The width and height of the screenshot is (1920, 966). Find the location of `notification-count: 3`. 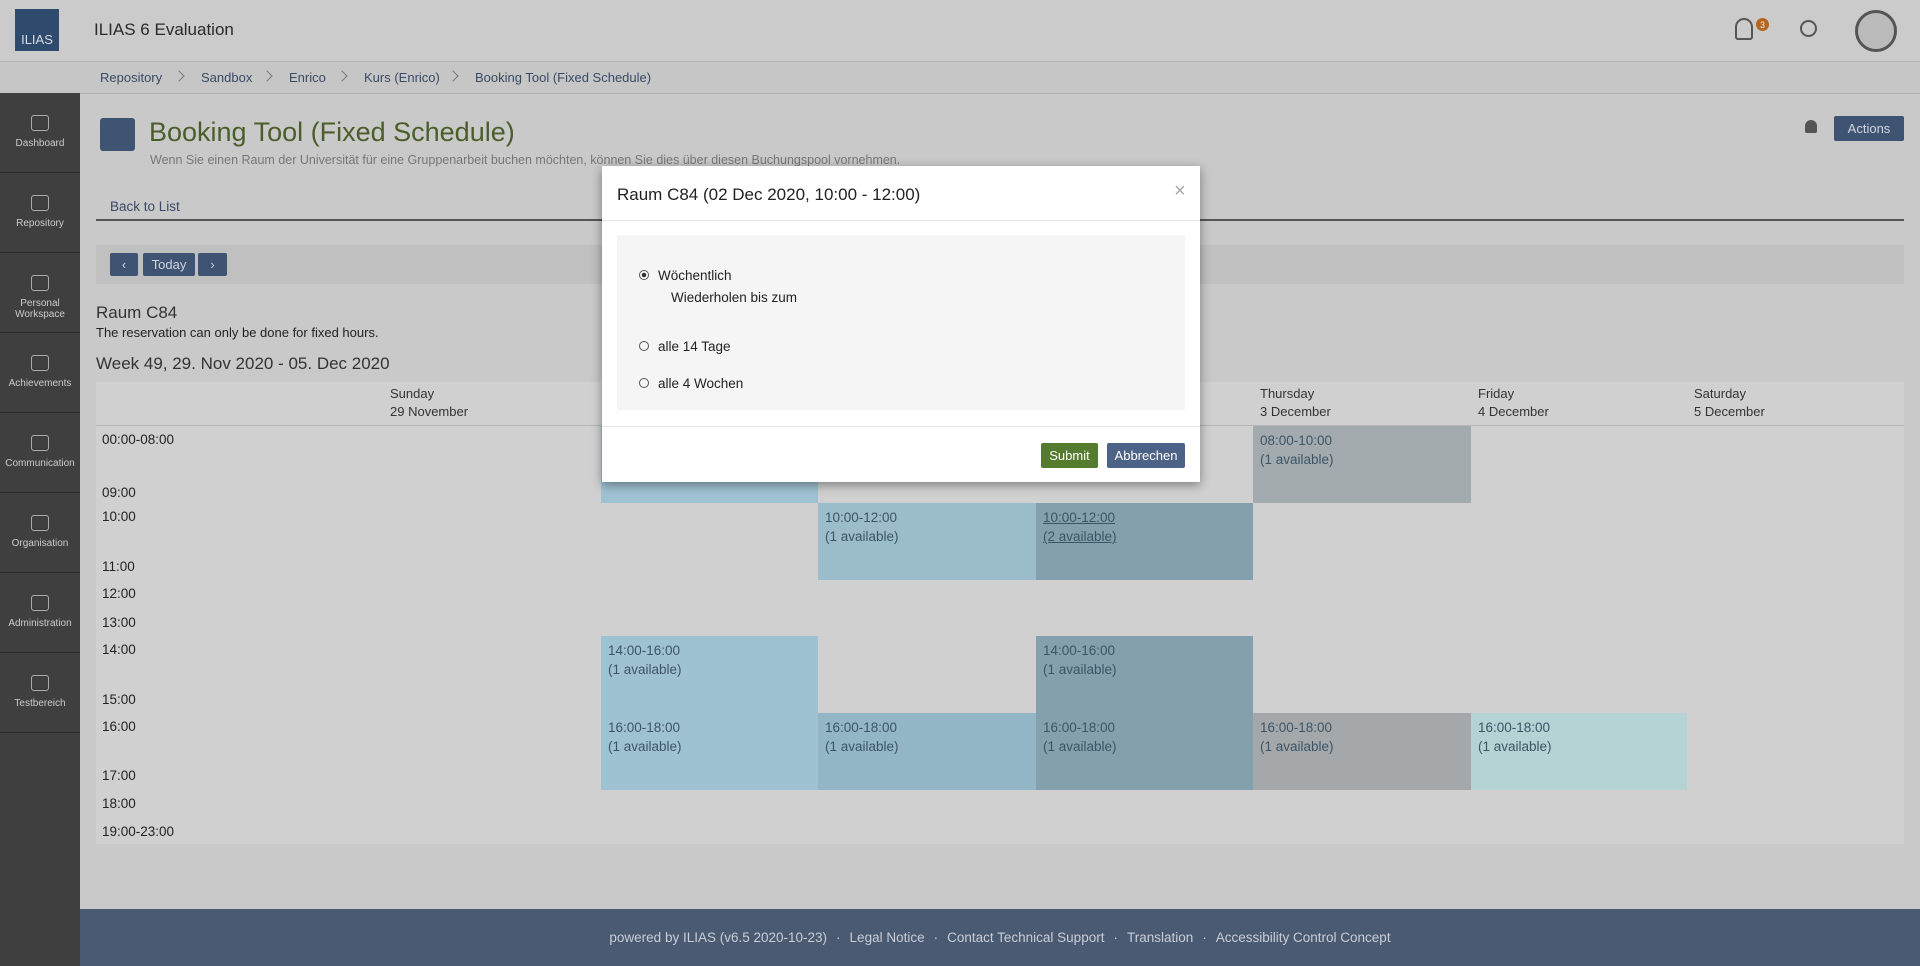

notification-count: 3 is located at coordinates (1762, 24).